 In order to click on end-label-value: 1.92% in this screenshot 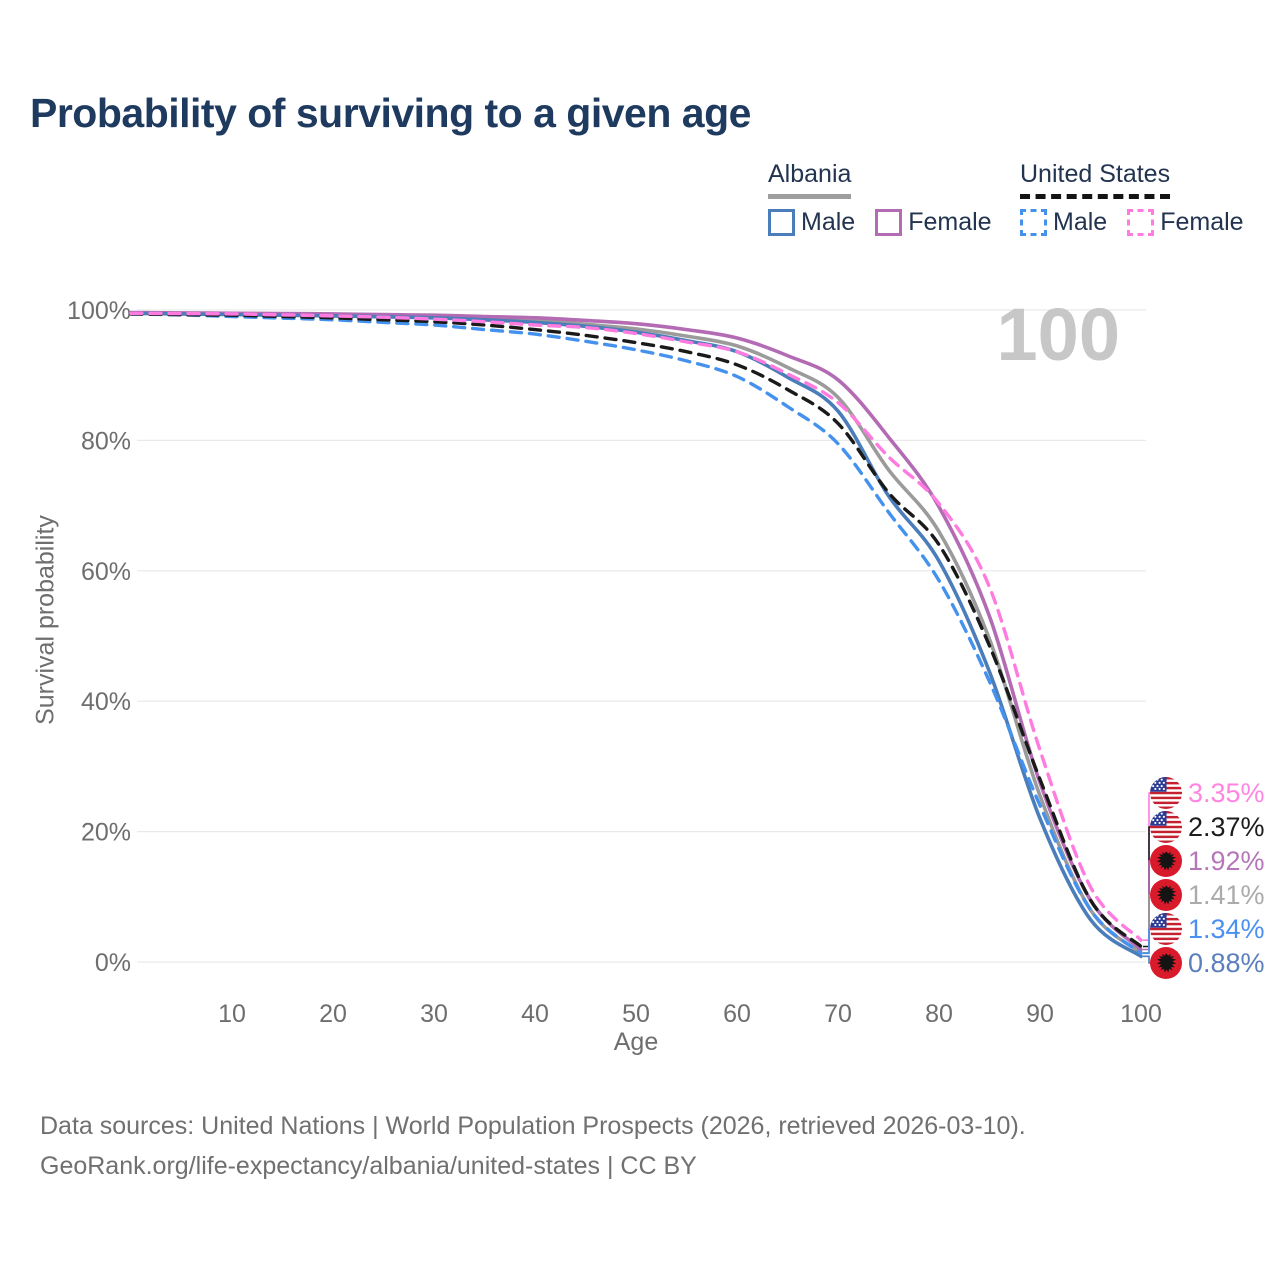, I will do `click(1226, 860)`.